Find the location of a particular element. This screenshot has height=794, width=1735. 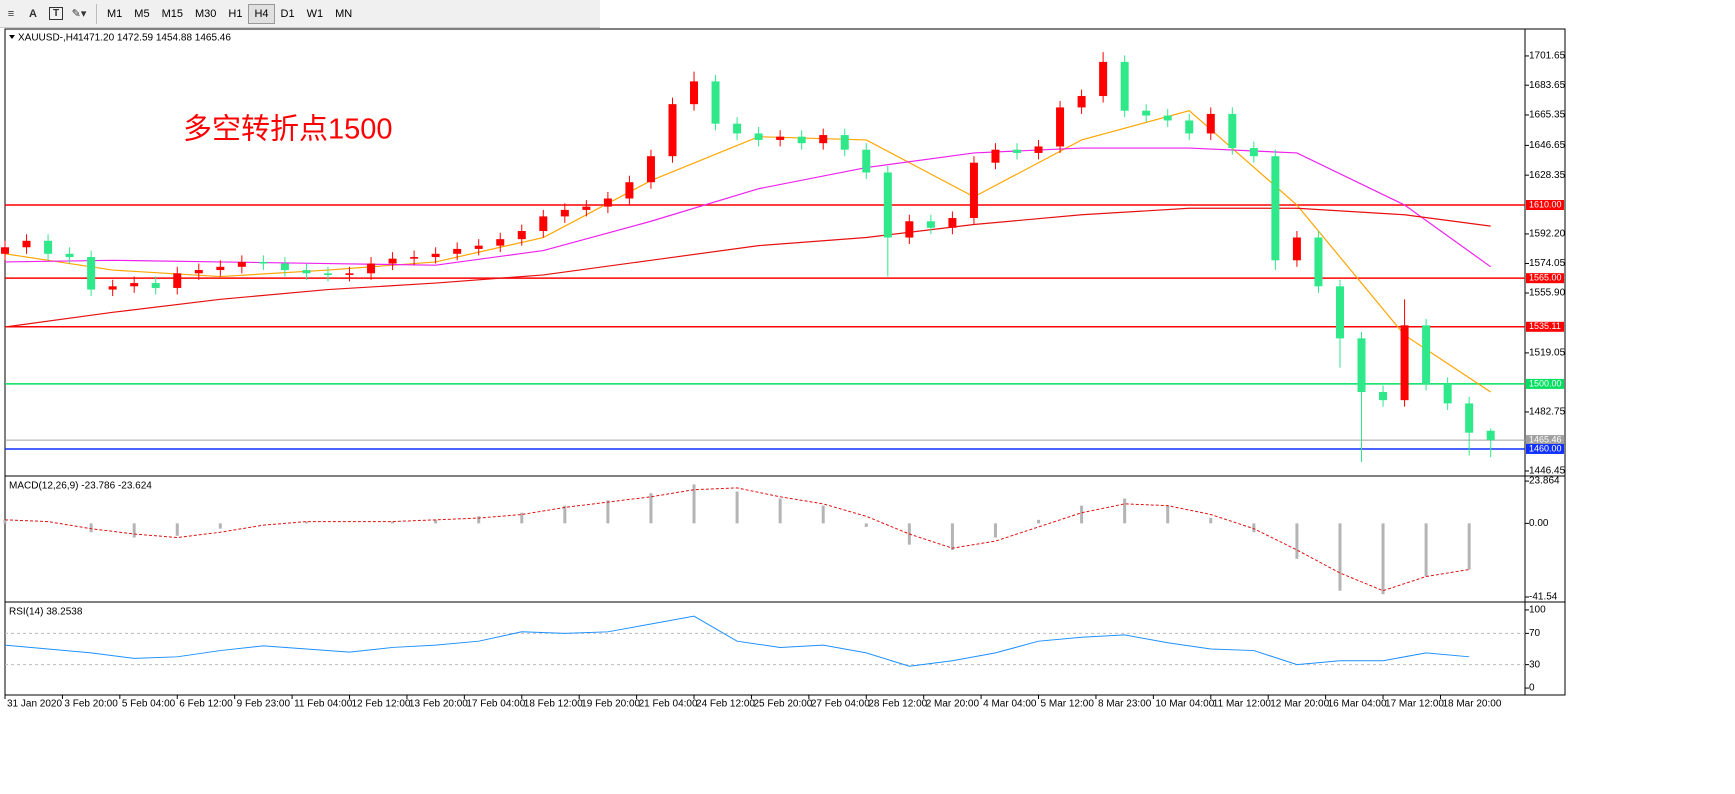

indicator-title: XAUUSD-,H4 is located at coordinates (48, 38).